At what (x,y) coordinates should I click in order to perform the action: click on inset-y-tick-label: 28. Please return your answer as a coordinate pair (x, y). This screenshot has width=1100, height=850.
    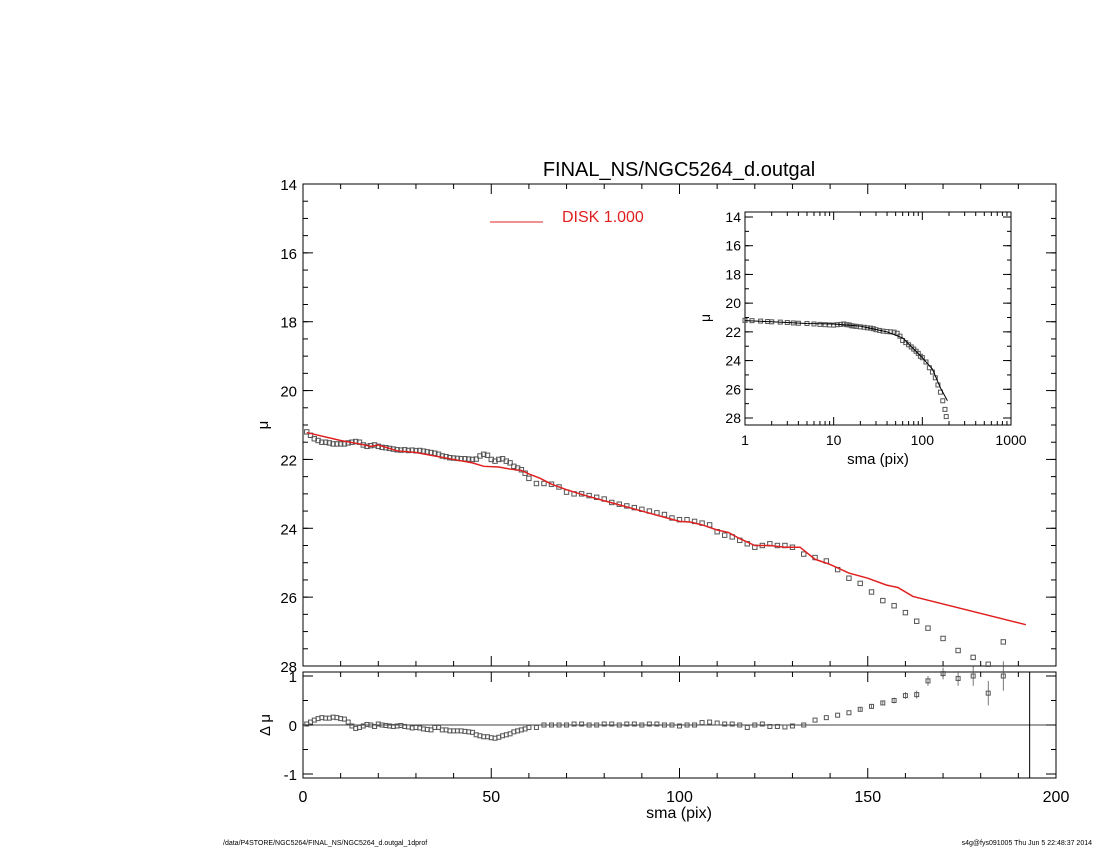
    Looking at the image, I should click on (733, 418).